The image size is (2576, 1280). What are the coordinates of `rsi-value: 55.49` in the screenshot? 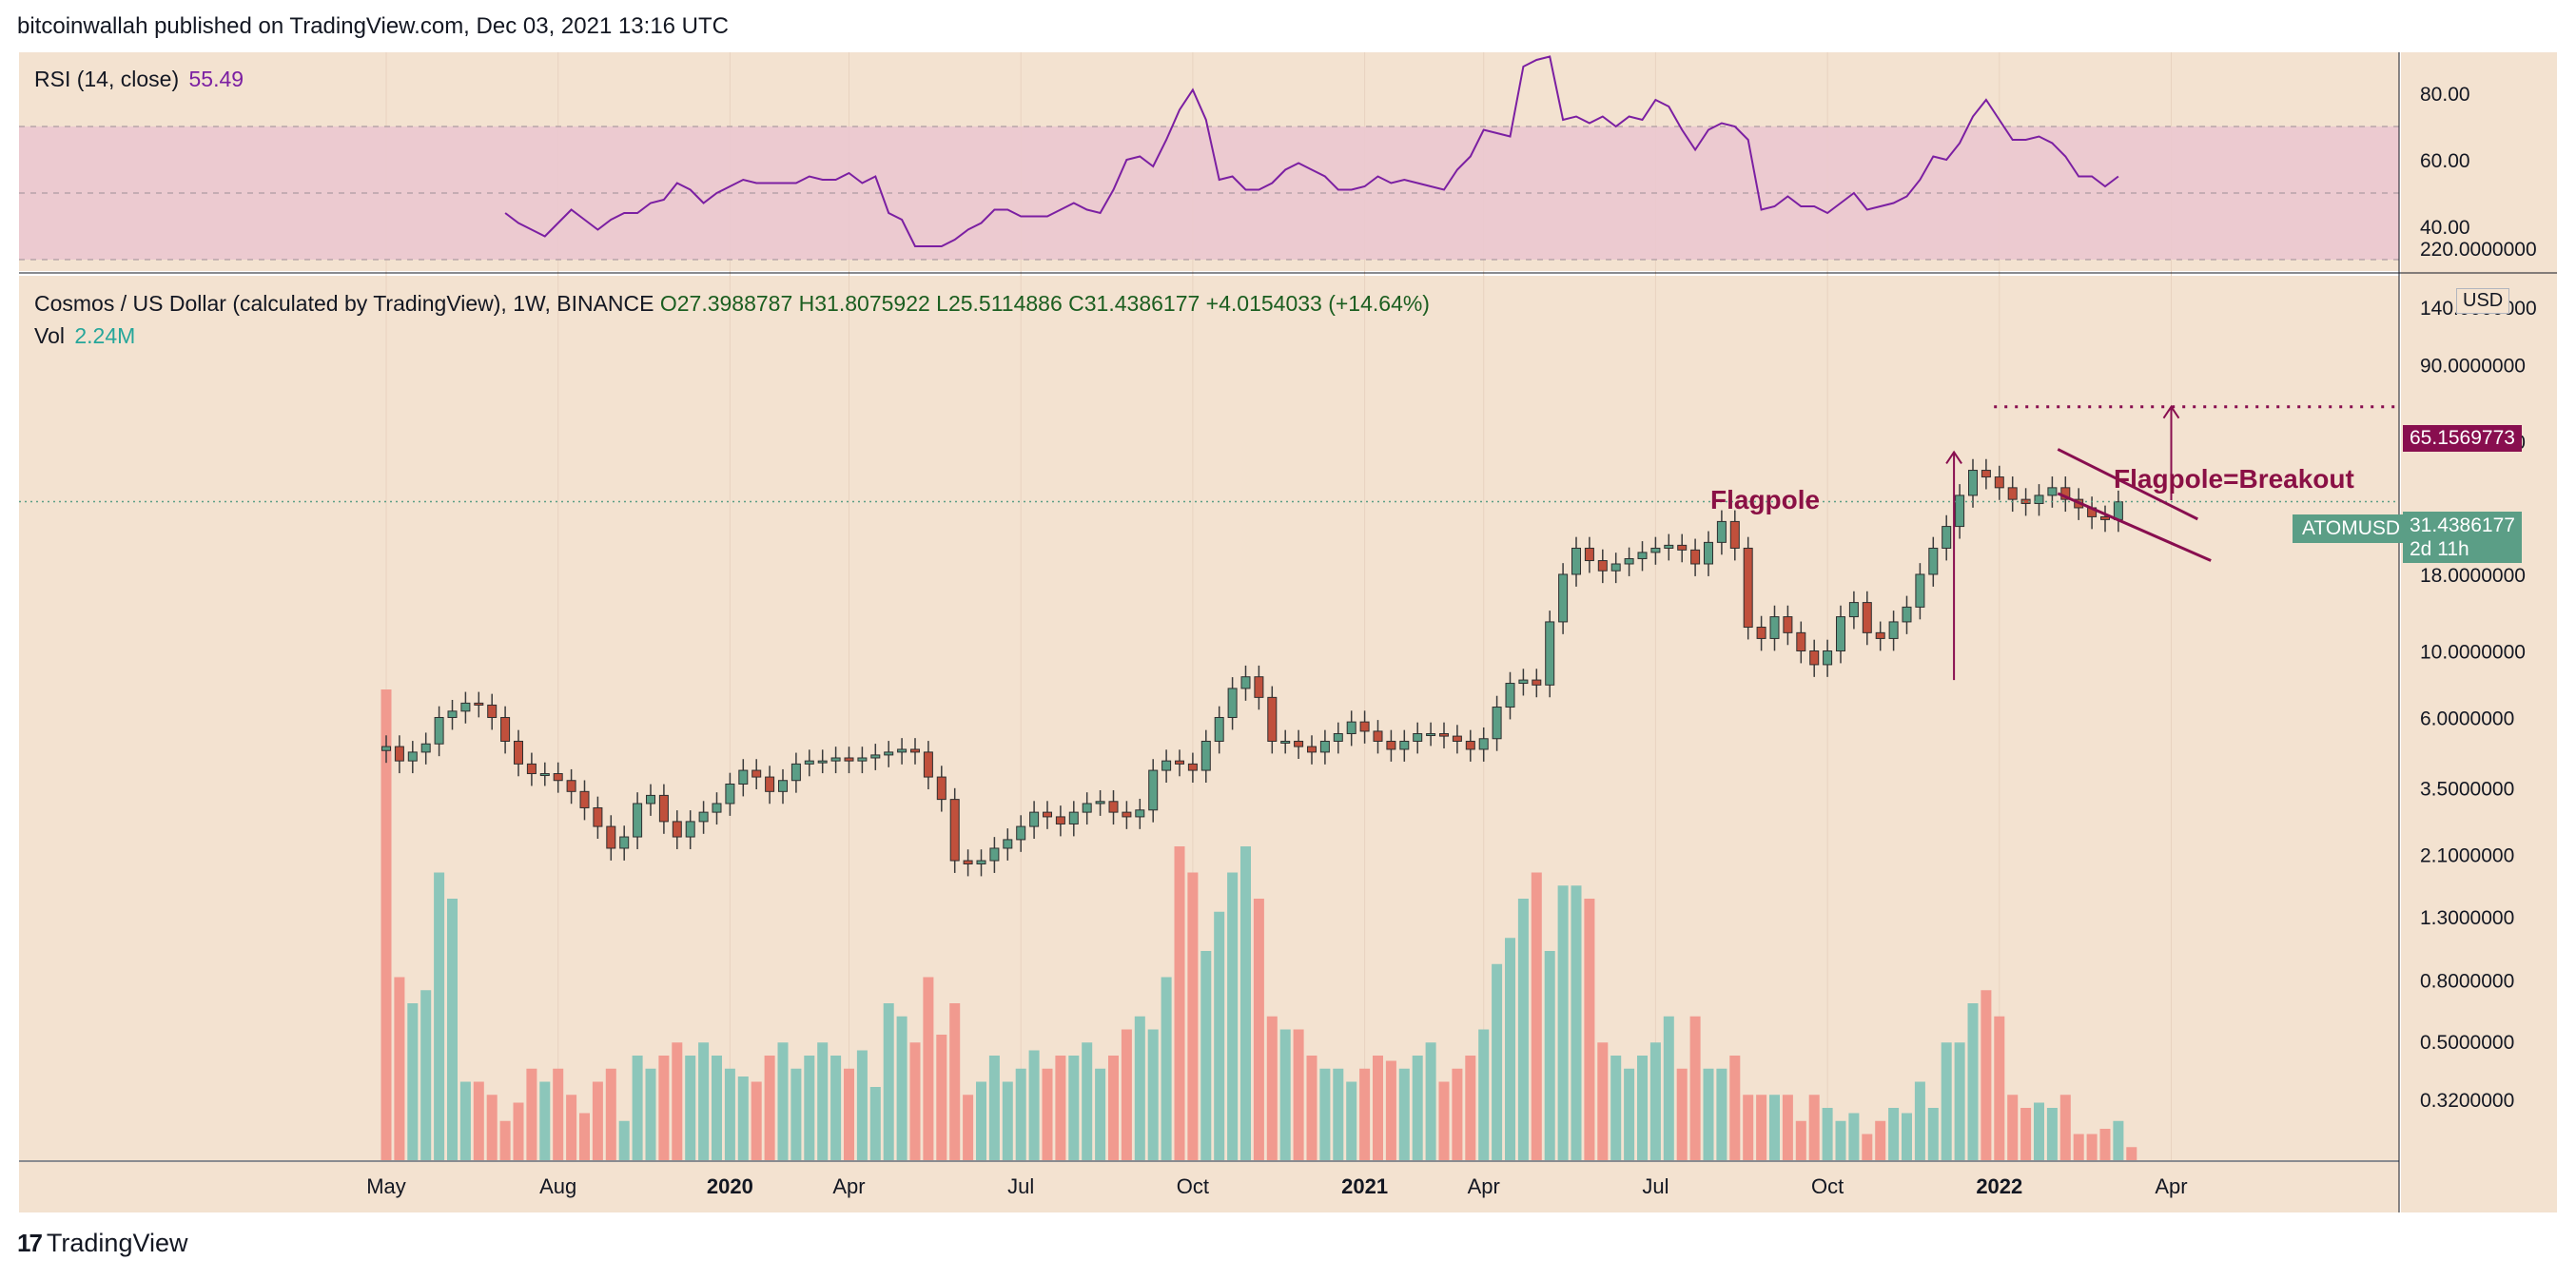 It's located at (216, 79).